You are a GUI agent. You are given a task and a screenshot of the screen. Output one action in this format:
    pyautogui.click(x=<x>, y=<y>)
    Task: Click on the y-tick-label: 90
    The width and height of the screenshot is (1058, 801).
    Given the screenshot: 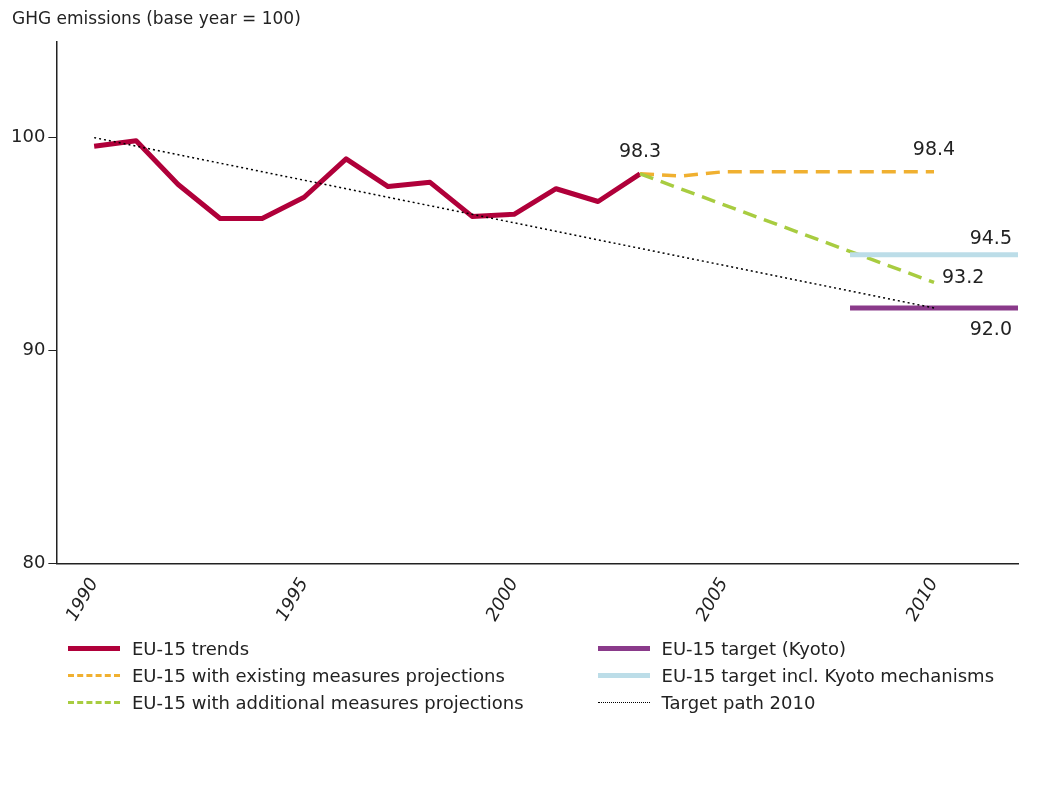 What is the action you would take?
    pyautogui.click(x=34, y=349)
    